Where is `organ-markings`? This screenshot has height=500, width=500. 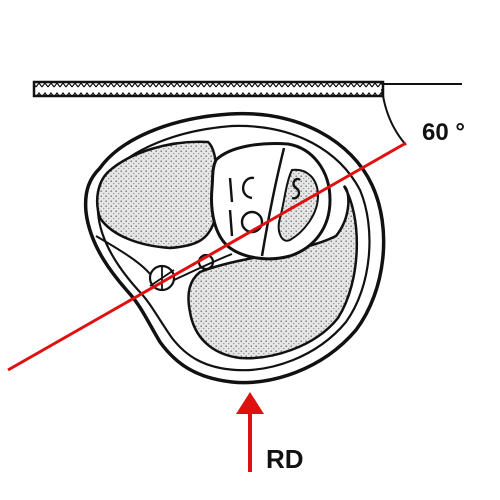
organ-markings is located at coordinates (264, 206).